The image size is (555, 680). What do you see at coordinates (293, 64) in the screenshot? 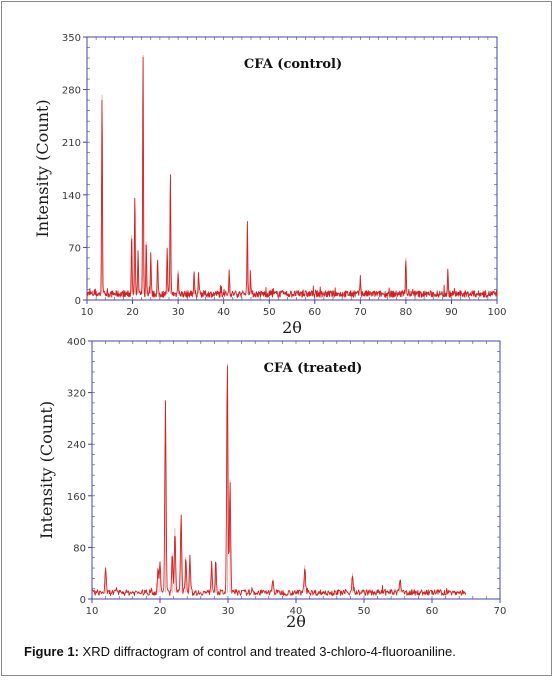
I see `chart-title: CFA (control)` at bounding box center [293, 64].